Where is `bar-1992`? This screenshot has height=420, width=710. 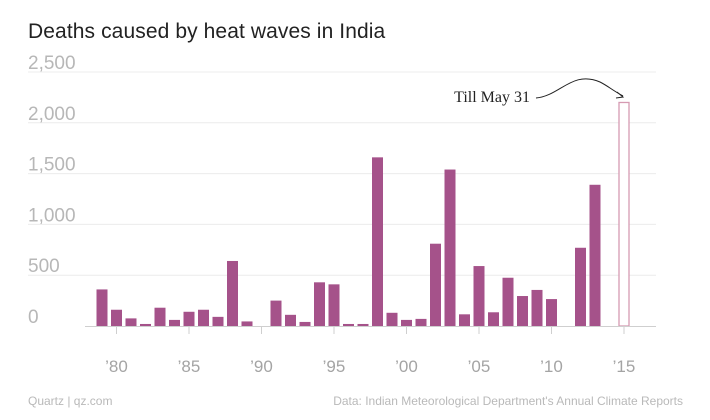 bar-1992 is located at coordinates (290, 320).